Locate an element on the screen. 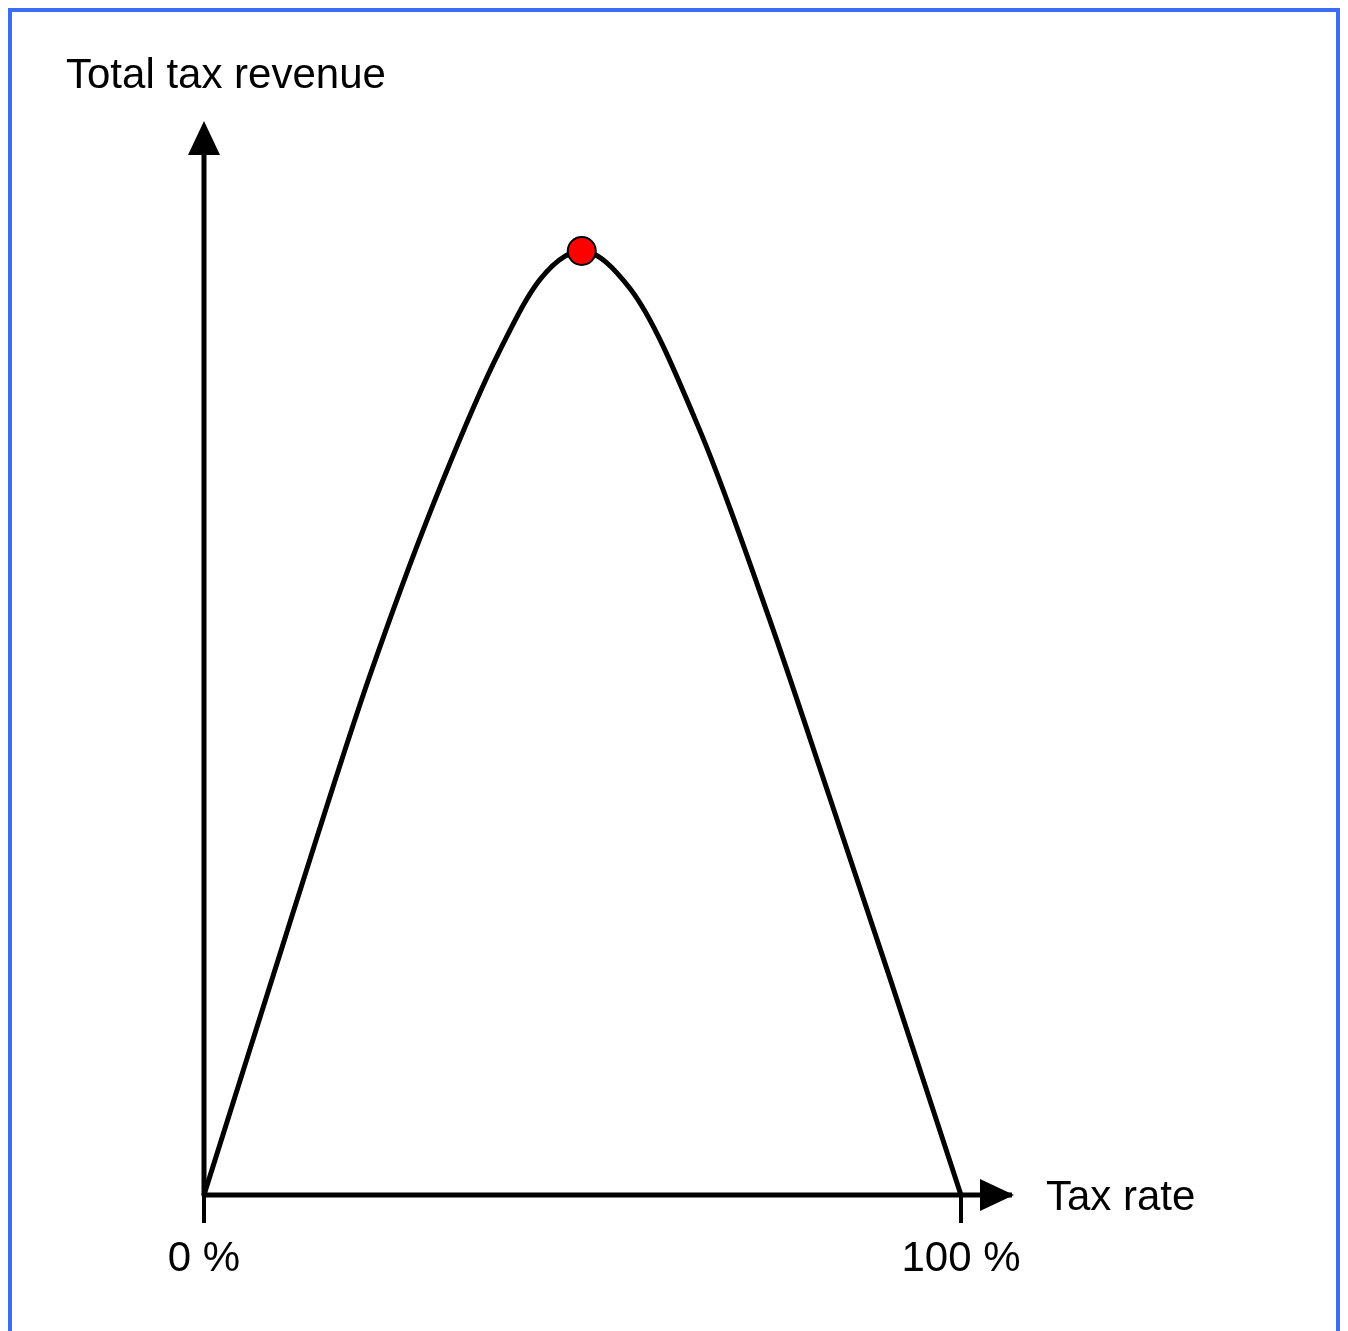 This screenshot has width=1348, height=1331. x-axis-title: Tax rate is located at coordinates (1120, 1195).